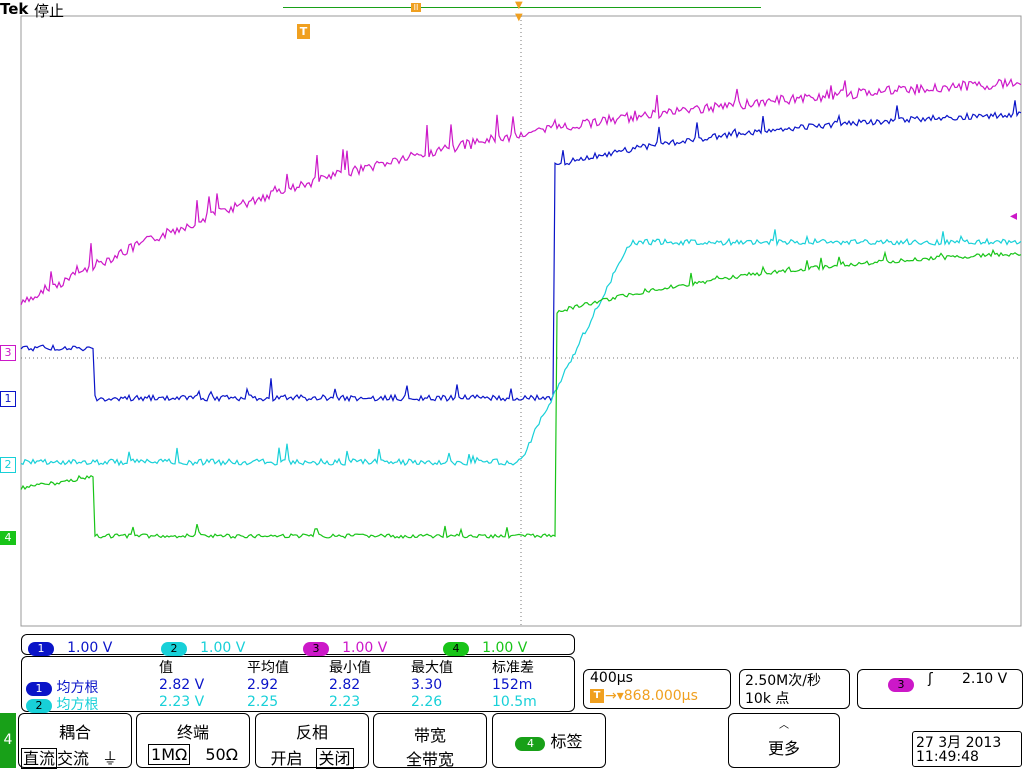 Image resolution: width=1024 pixels, height=770 pixels. What do you see at coordinates (959, 743) in the screenshot?
I see `date-display: 27 3月 2013` at bounding box center [959, 743].